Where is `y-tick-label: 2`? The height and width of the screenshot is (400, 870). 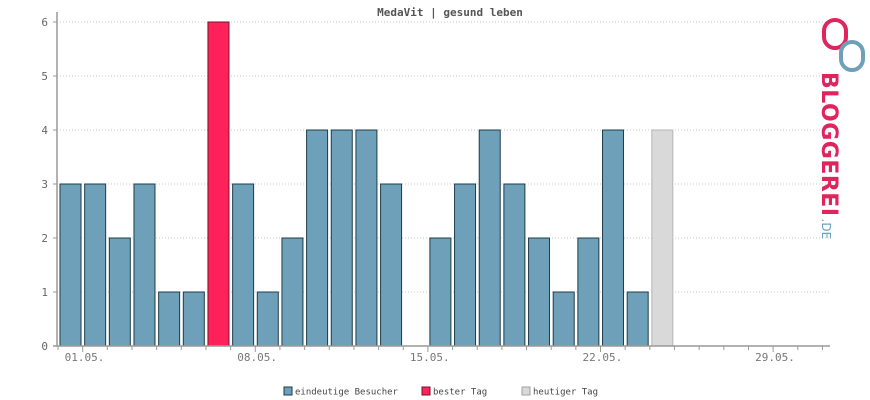
y-tick-label: 2 is located at coordinates (44, 238).